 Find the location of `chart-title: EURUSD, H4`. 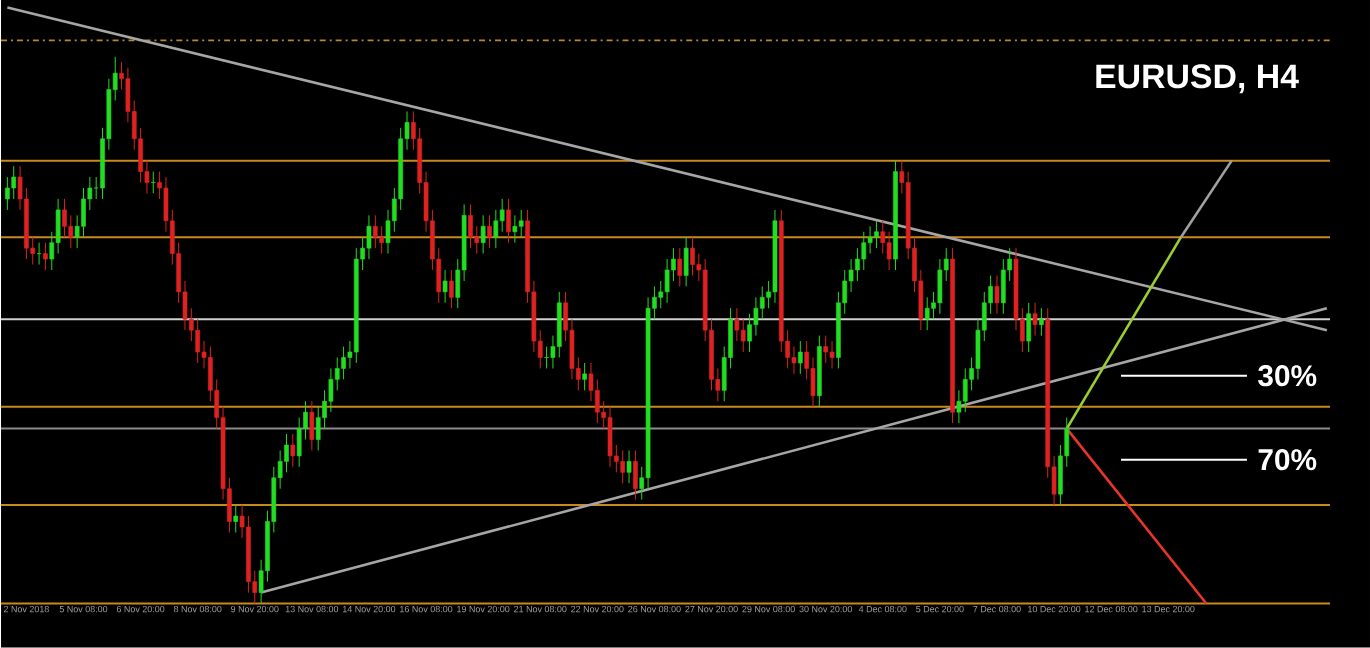

chart-title: EURUSD, H4 is located at coordinates (1197, 79).